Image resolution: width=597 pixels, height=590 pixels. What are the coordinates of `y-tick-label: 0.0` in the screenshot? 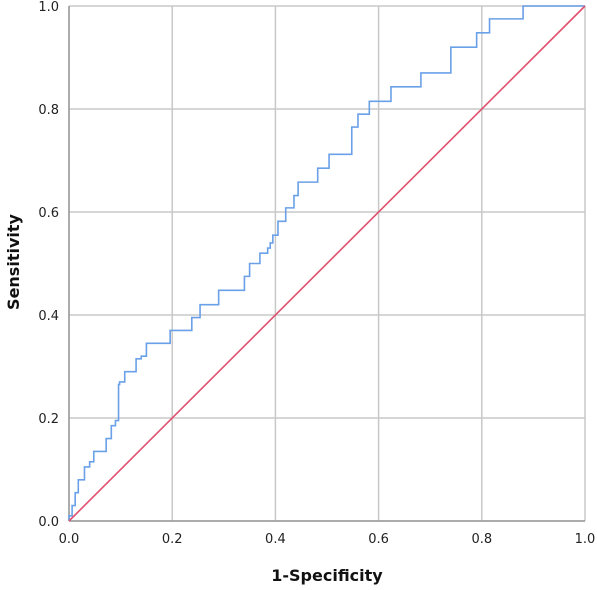 It's located at (48, 522).